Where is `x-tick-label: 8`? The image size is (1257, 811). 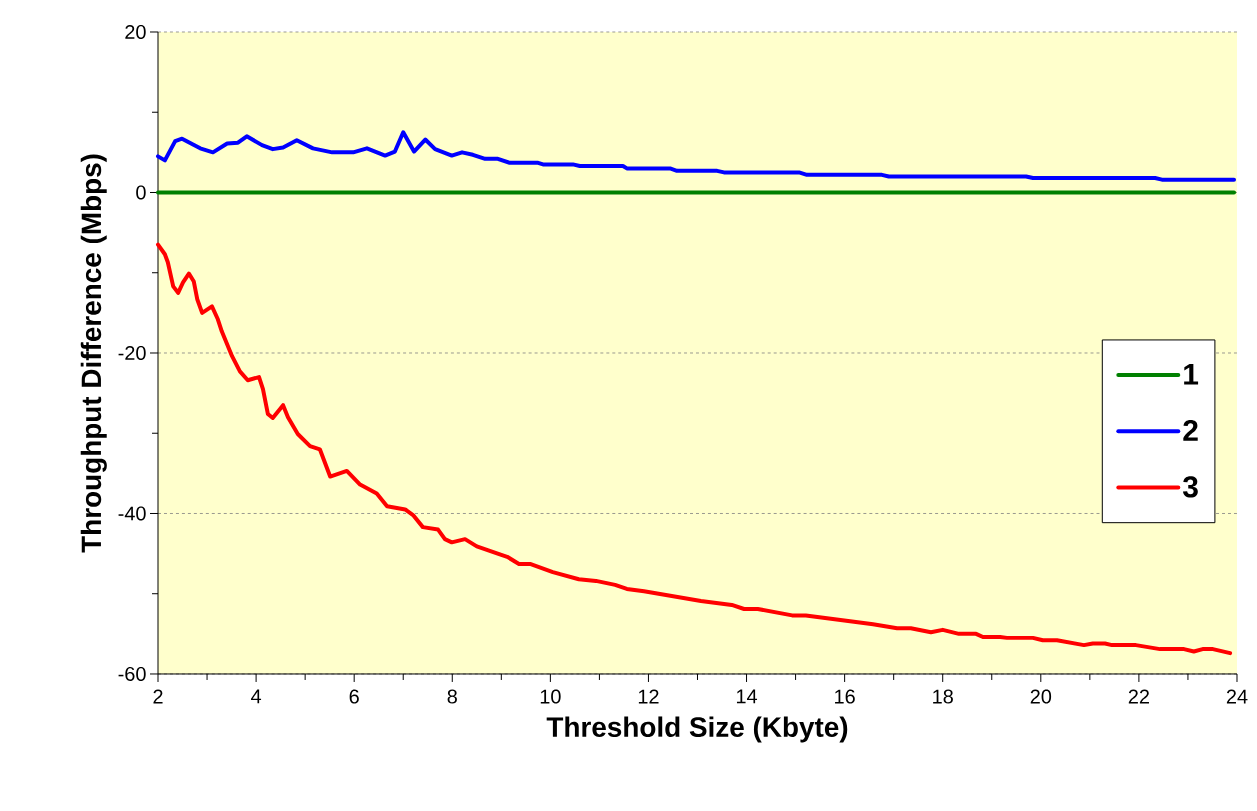 x-tick-label: 8 is located at coordinates (452, 696).